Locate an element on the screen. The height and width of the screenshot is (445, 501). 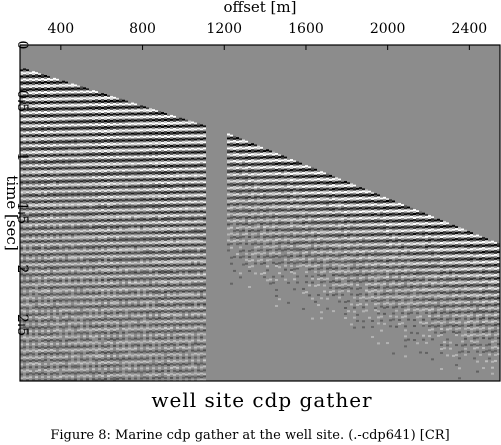
y-tick-label: 1.5 is located at coordinates (22, 213).